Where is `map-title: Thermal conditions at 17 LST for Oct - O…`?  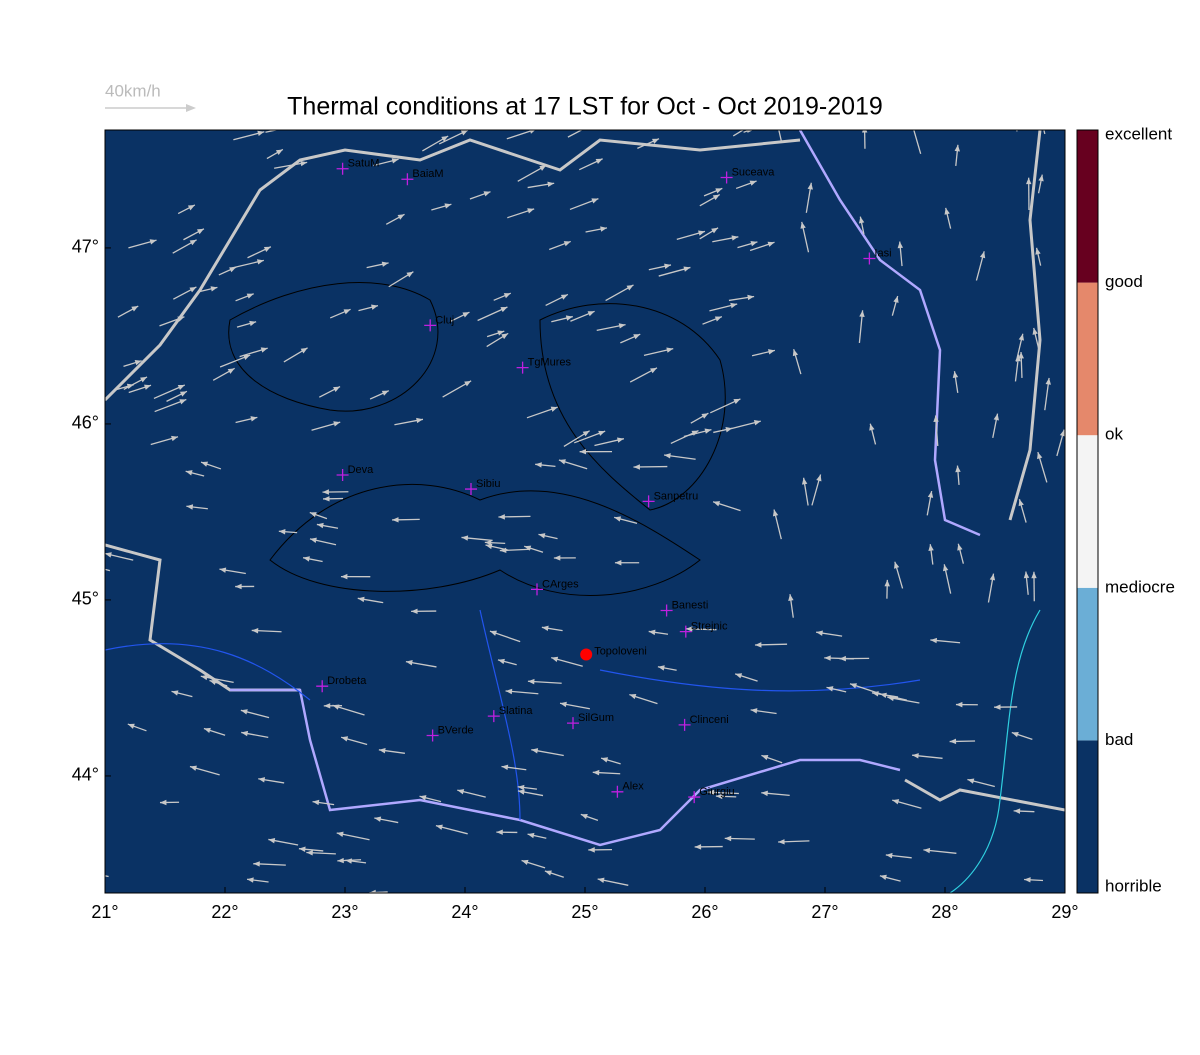
map-title: Thermal conditions at 17 LST for Oct - O… is located at coordinates (585, 107).